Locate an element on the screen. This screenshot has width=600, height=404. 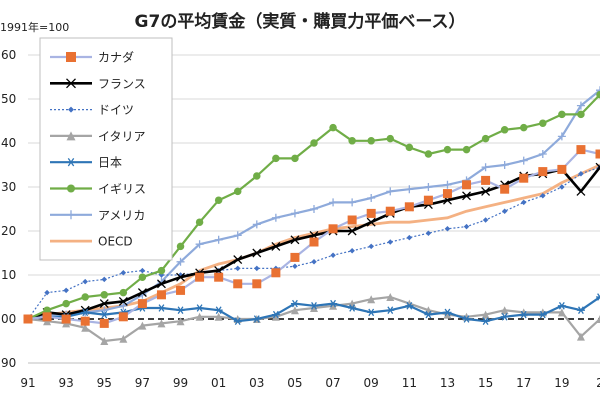
x-tick-label: 97 is located at coordinates (142, 383).